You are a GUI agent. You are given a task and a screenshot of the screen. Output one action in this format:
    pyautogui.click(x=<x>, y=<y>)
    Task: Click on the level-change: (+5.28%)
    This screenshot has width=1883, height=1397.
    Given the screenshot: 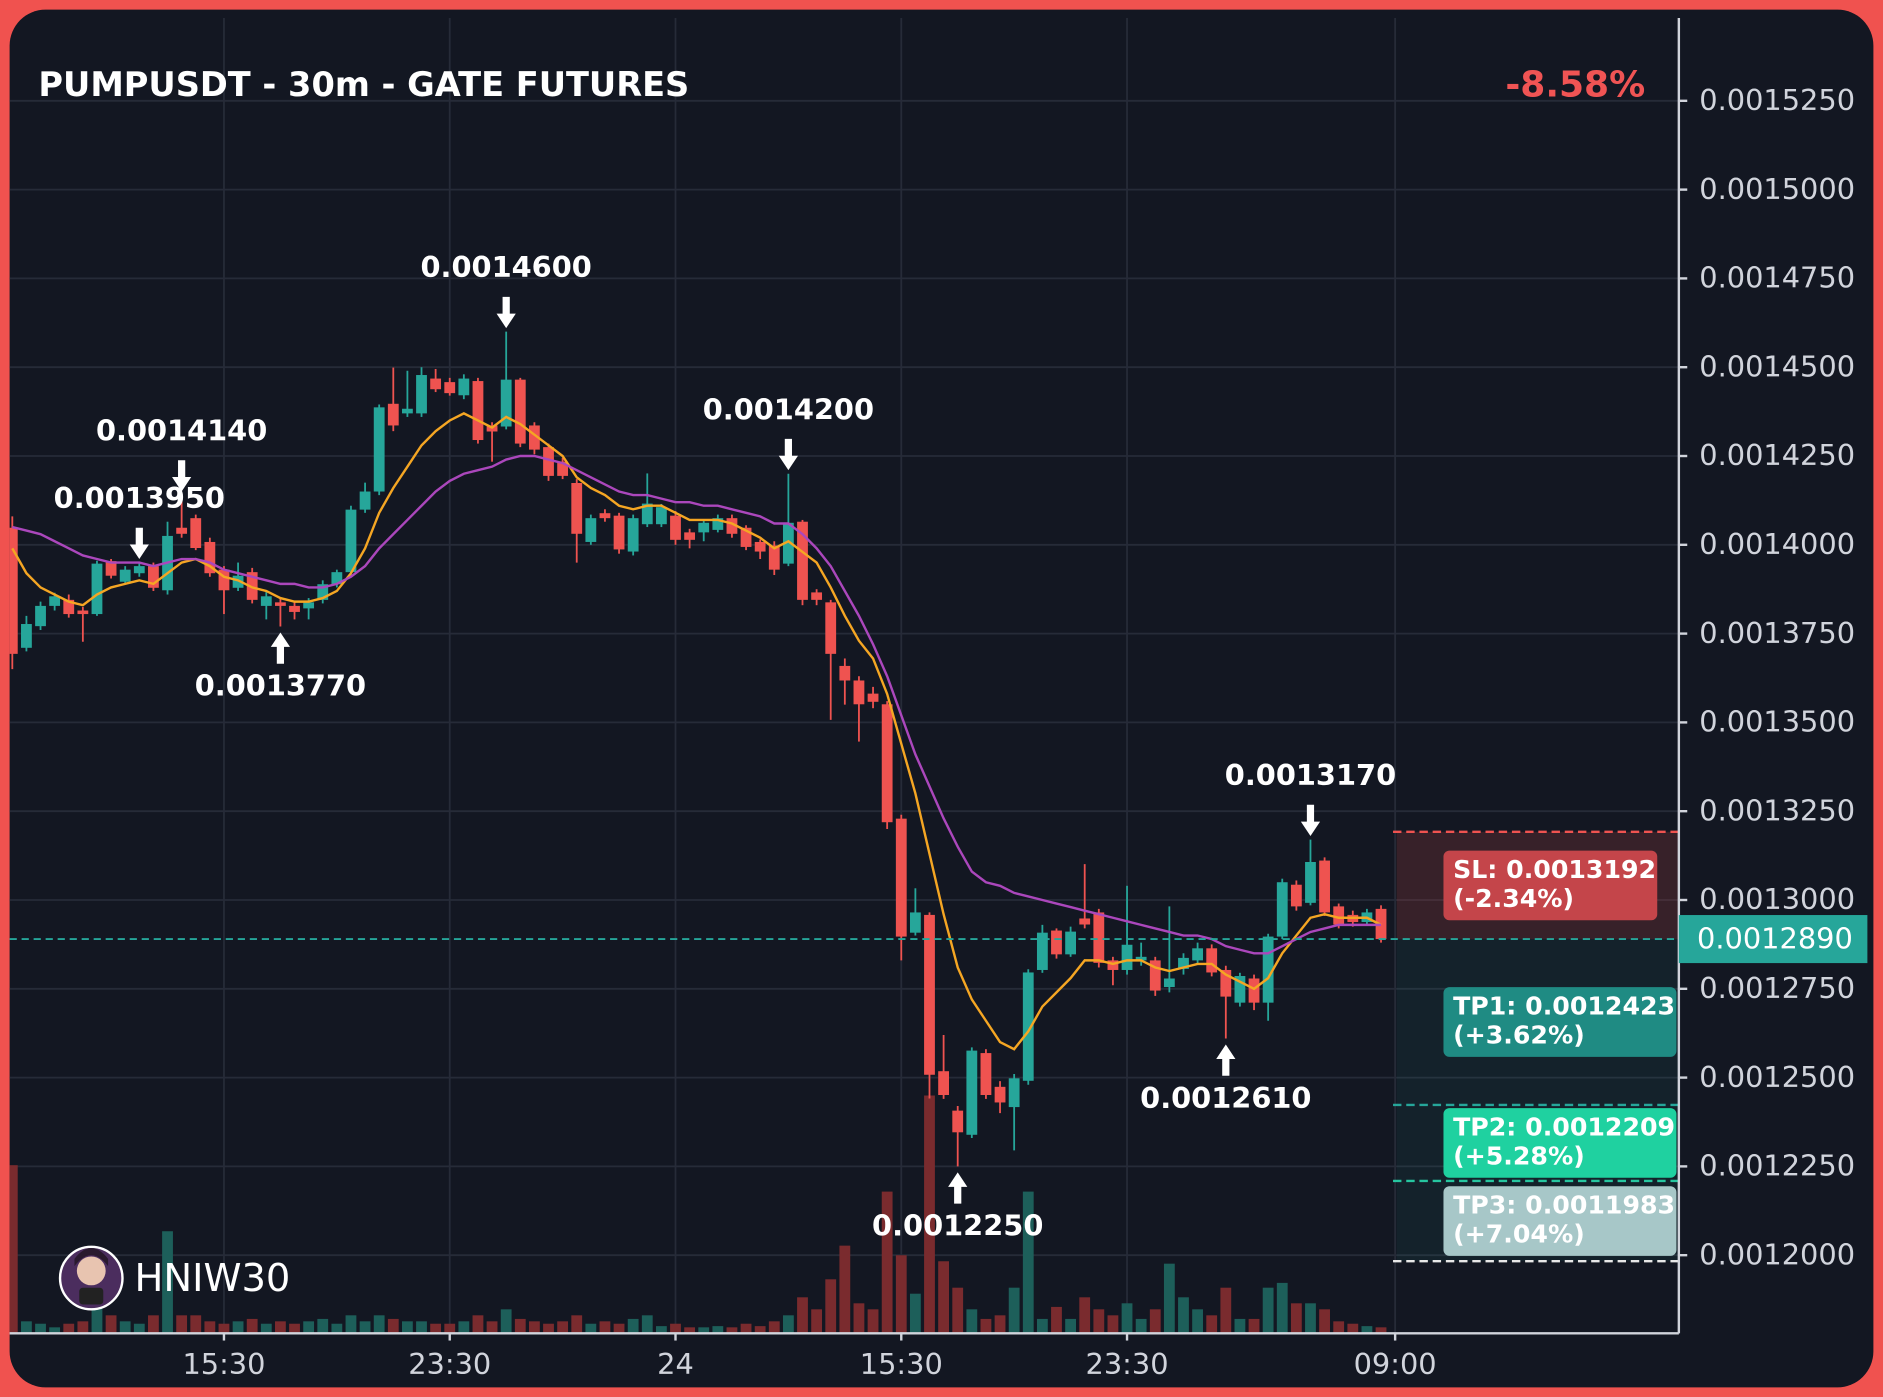 What is the action you would take?
    pyautogui.click(x=1519, y=1155)
    